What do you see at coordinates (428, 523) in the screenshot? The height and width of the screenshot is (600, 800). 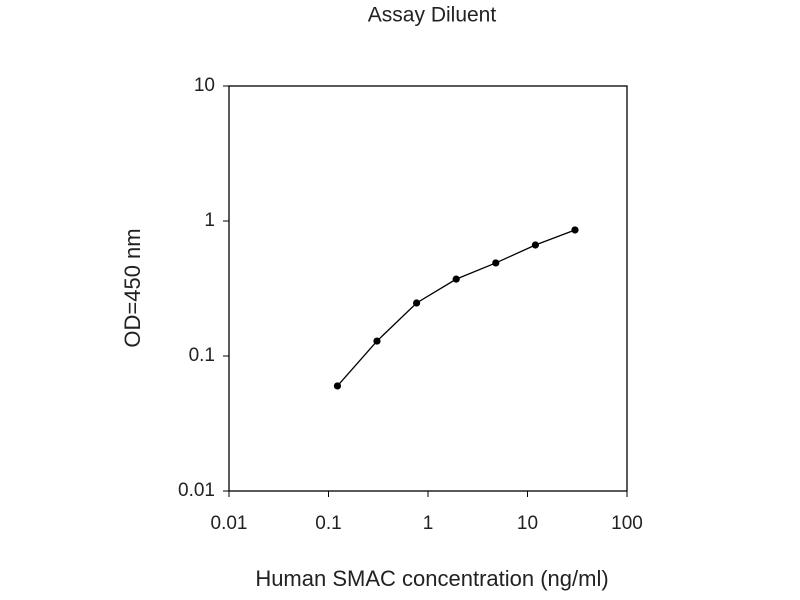 I see `x-tick-label: 1` at bounding box center [428, 523].